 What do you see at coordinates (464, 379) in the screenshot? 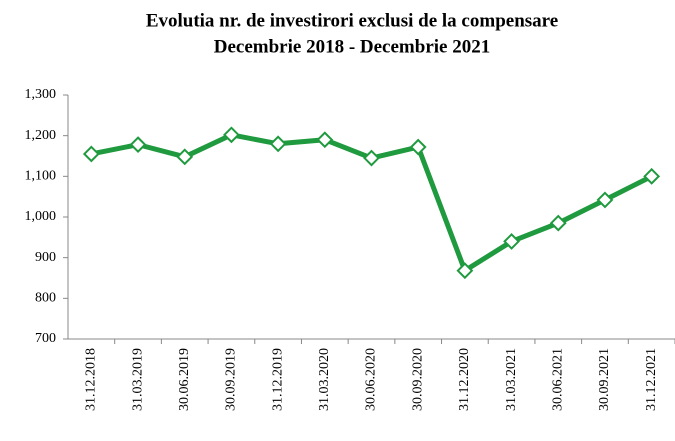
I see `x-tick-label: 31.12.2020` at bounding box center [464, 379].